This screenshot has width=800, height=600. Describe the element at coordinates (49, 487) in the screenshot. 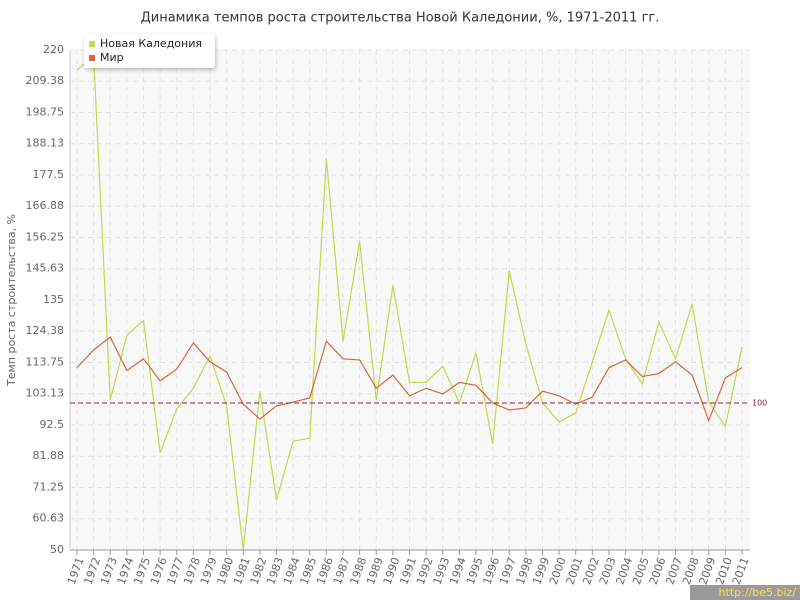

I see `y-tick-label: 71.25` at that location.